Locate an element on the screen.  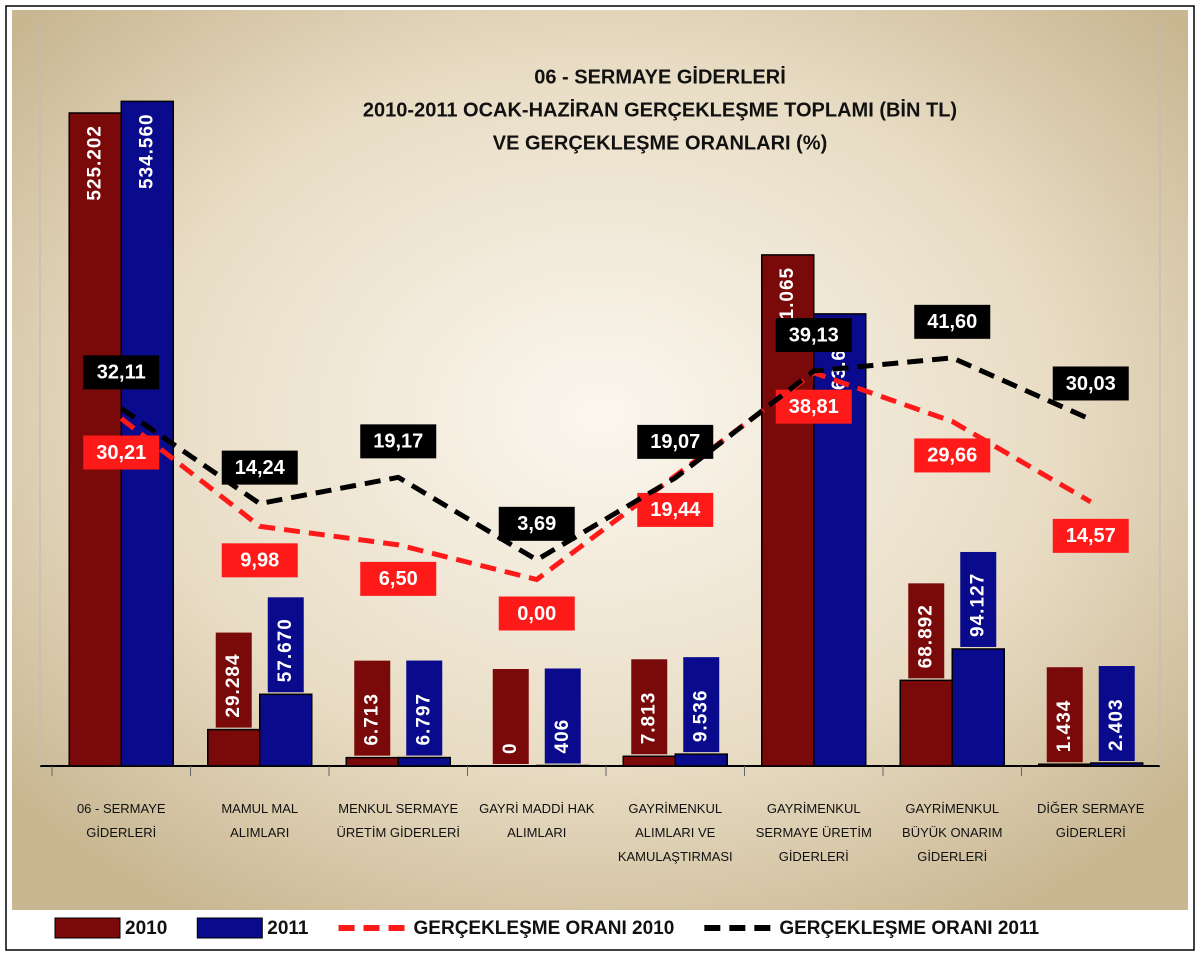
value-label: 7.813 is located at coordinates (648, 718).